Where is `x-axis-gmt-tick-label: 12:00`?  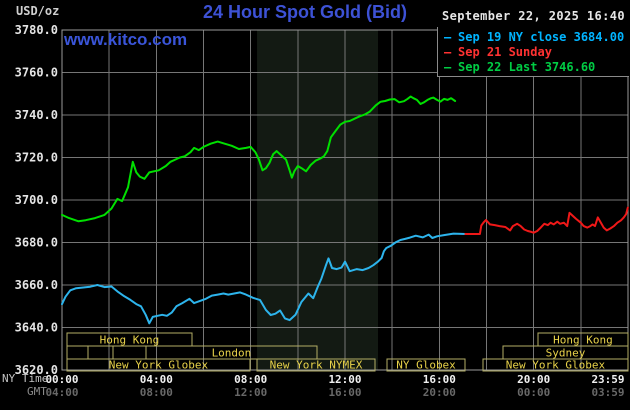 x-axis-gmt-tick-label: 12:00 is located at coordinates (250, 392).